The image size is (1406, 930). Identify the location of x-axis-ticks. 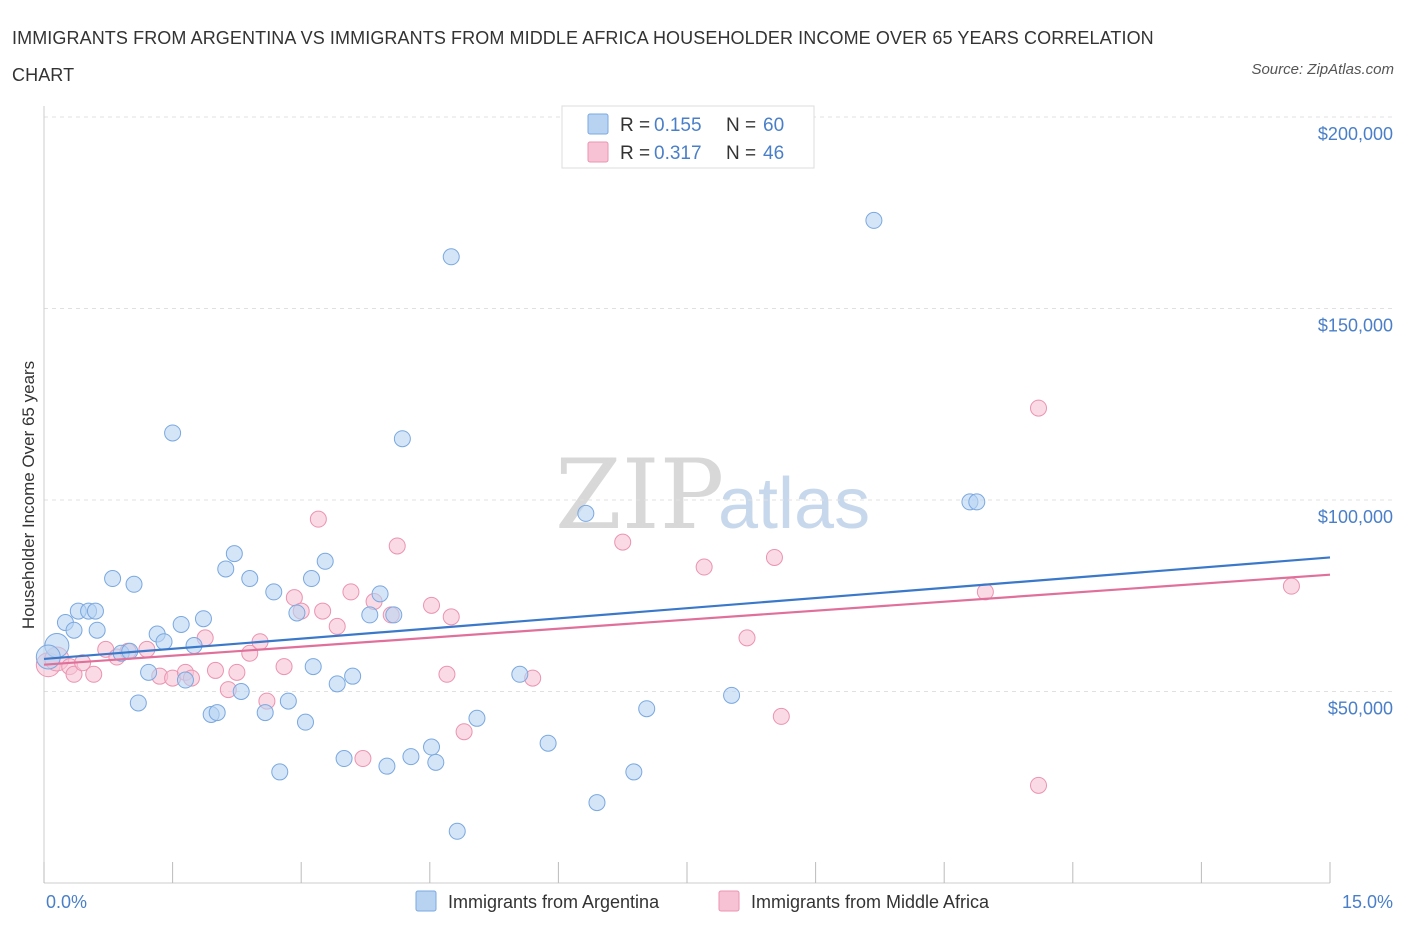
(687, 872).